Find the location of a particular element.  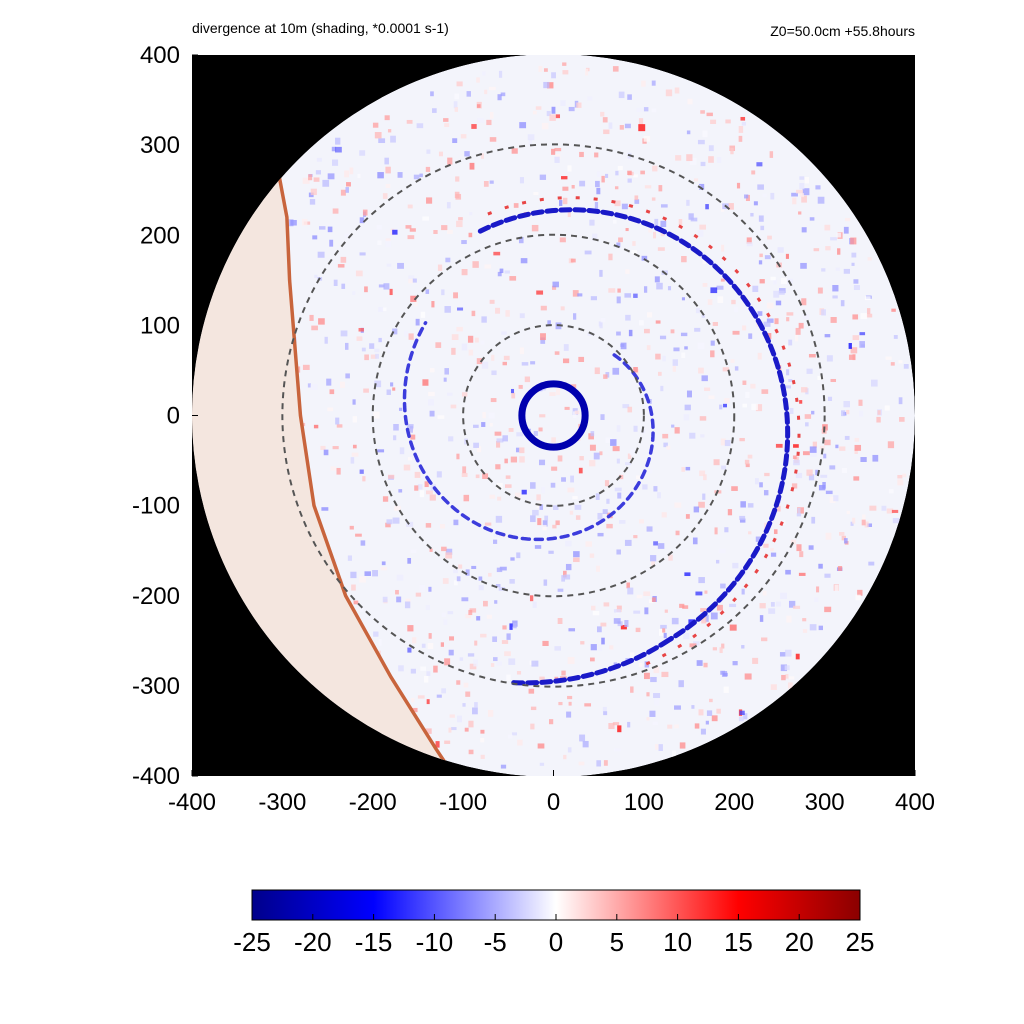

chart-title: divergence at 10m (shading, *0.0001 s-1) is located at coordinates (320, 28).